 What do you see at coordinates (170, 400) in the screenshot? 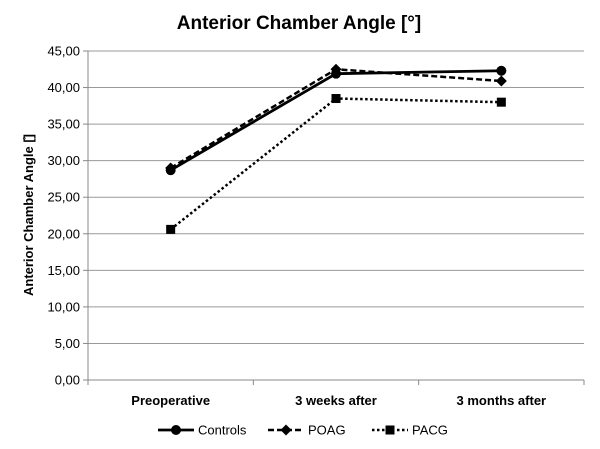
I see `x-tick-label: Preoperative` at bounding box center [170, 400].